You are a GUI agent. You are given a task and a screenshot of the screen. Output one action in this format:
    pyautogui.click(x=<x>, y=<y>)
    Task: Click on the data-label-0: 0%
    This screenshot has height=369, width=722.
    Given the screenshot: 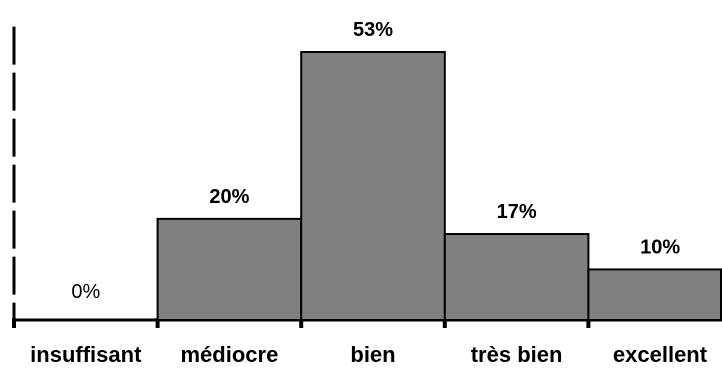 What is the action you would take?
    pyautogui.click(x=85, y=292)
    